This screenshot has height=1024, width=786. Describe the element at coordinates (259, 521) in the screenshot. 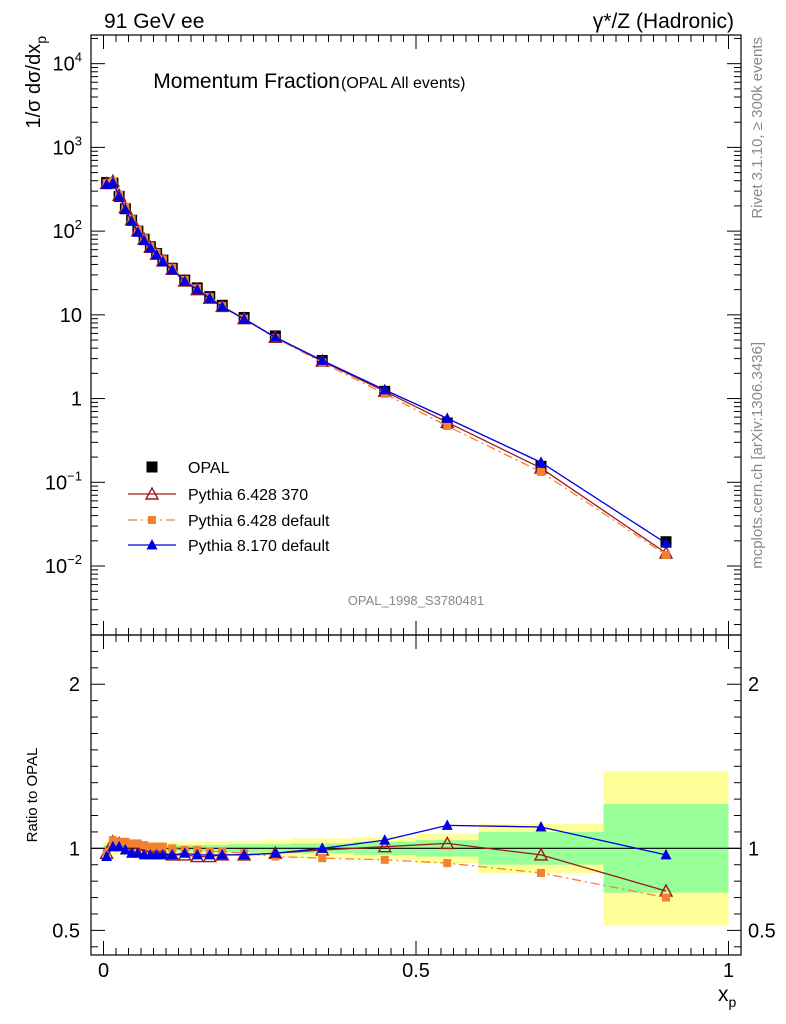

I see `legend-label-pythia6-default: Pythia 6.428 default` at that location.